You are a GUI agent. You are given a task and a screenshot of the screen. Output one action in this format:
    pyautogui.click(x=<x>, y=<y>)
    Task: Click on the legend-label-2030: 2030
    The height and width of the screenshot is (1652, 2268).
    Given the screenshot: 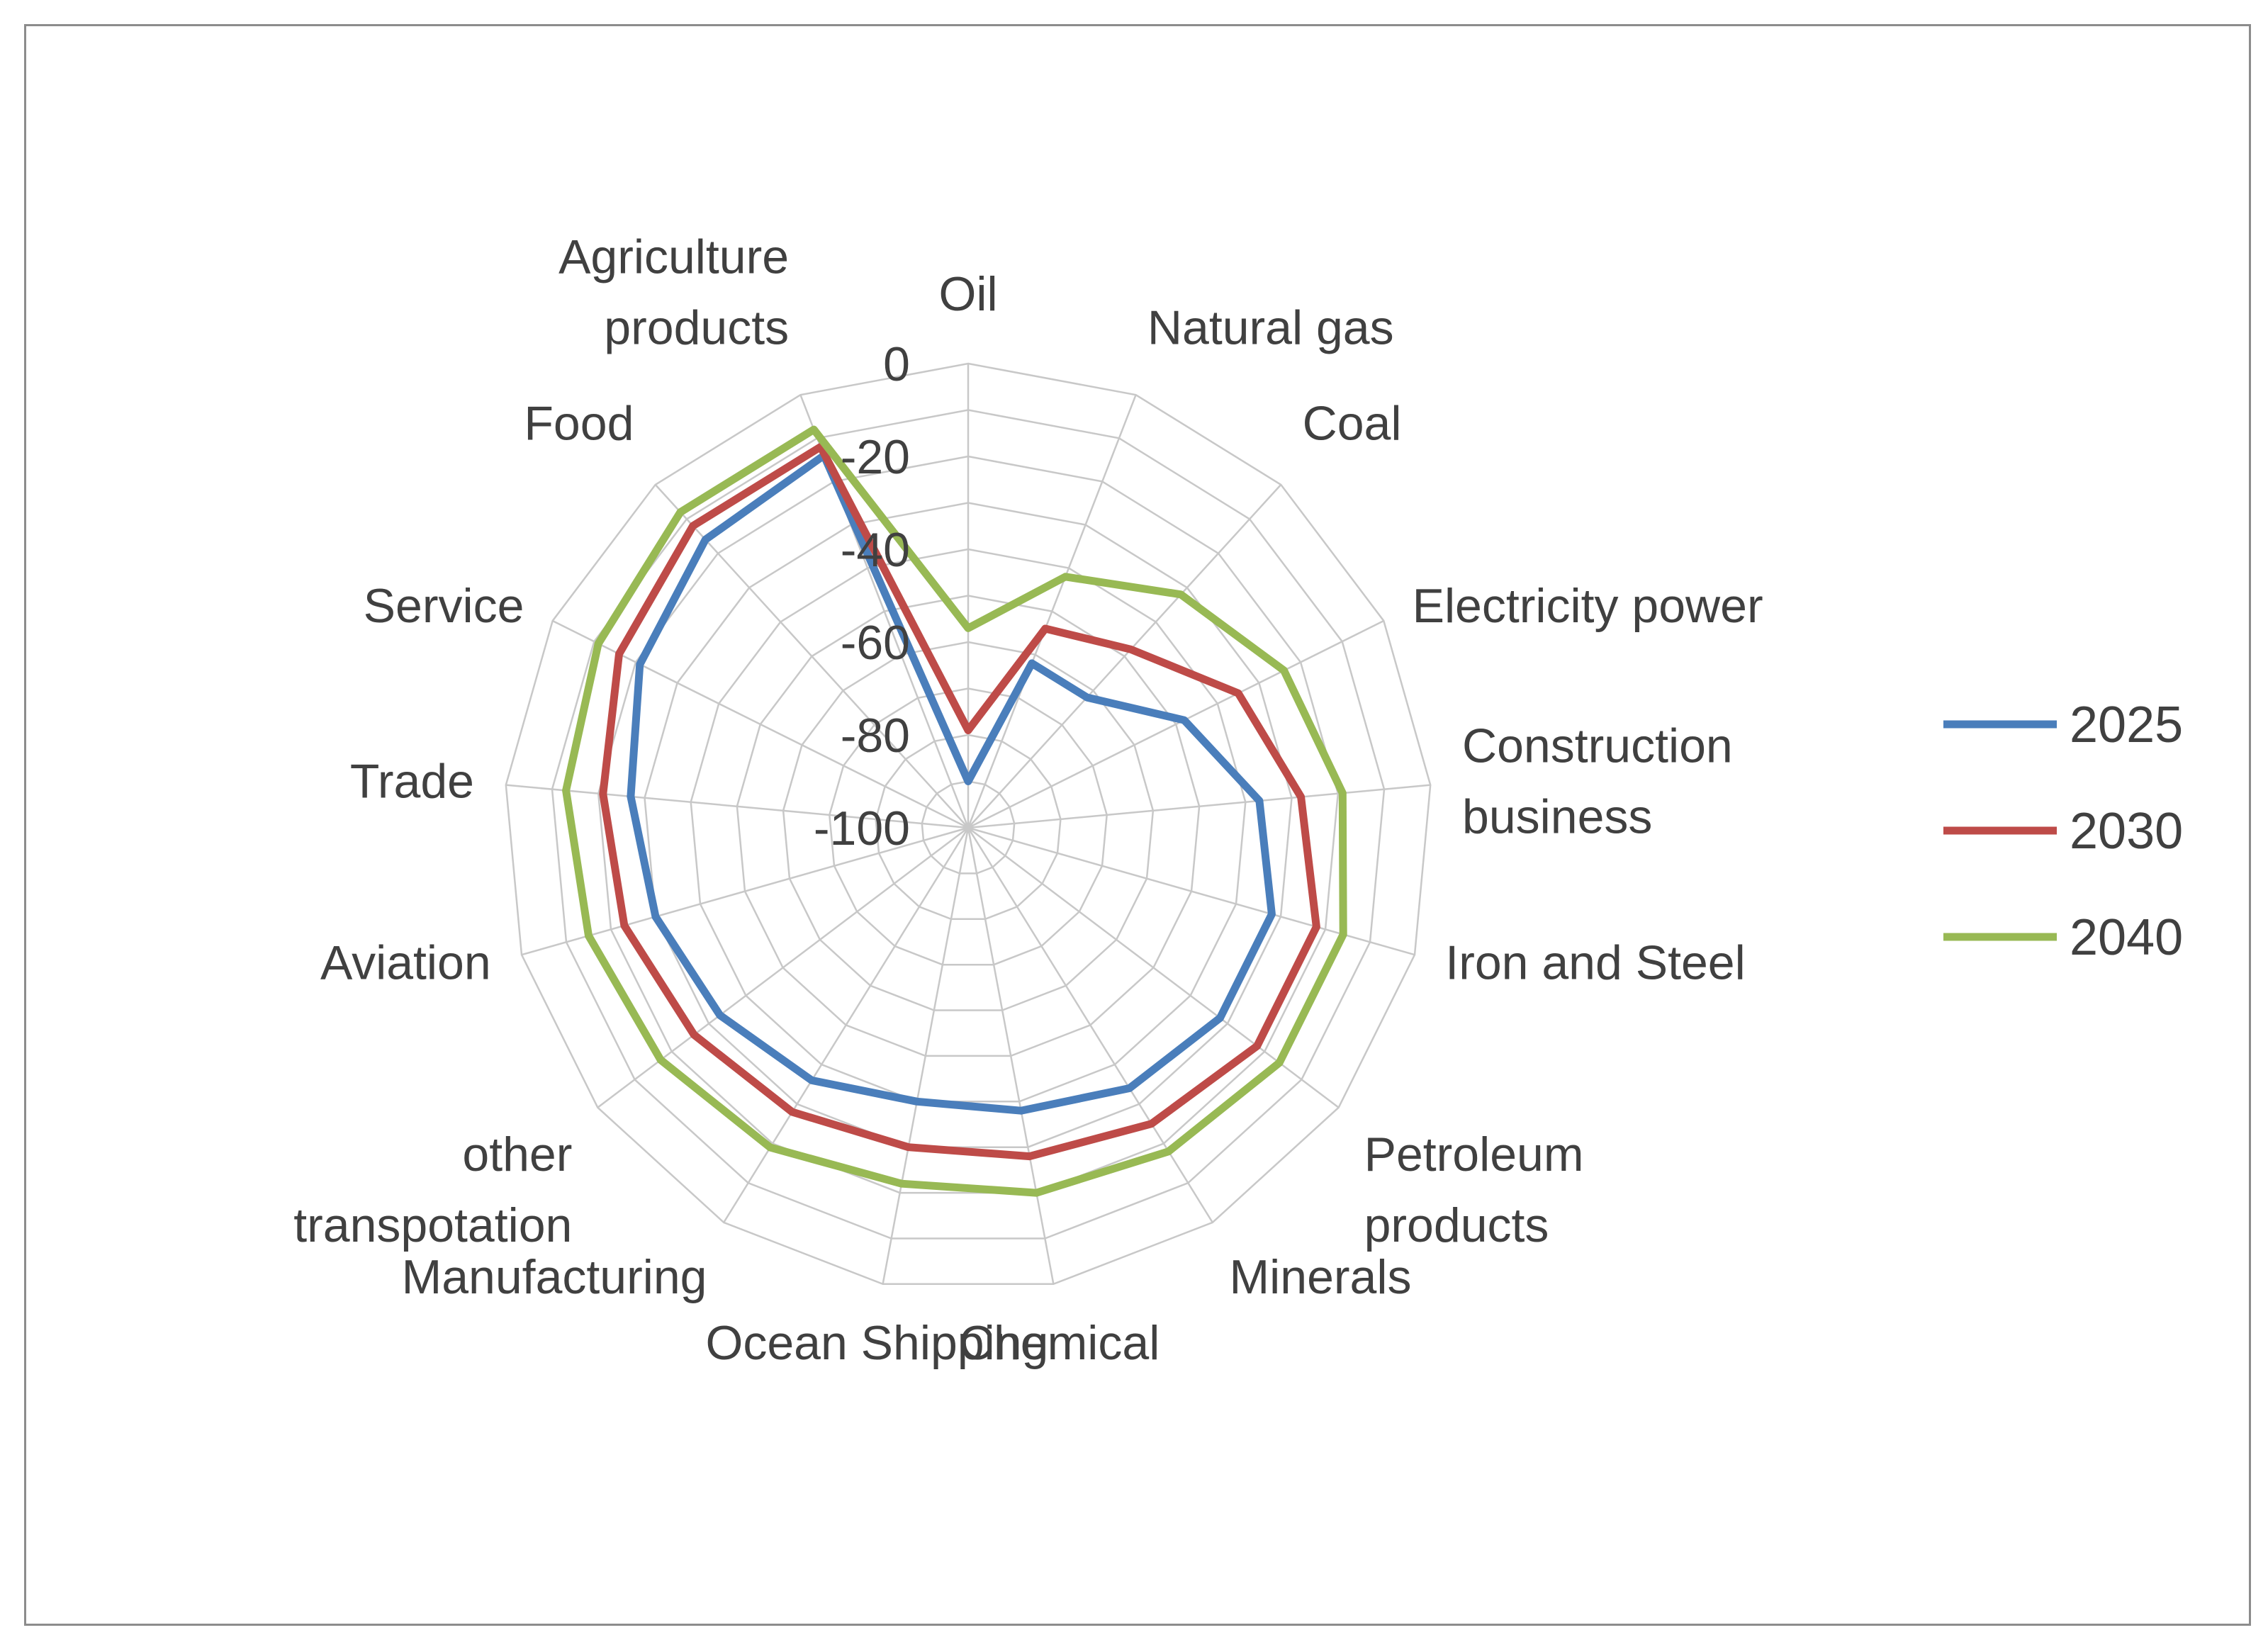 What is the action you would take?
    pyautogui.click(x=2126, y=831)
    